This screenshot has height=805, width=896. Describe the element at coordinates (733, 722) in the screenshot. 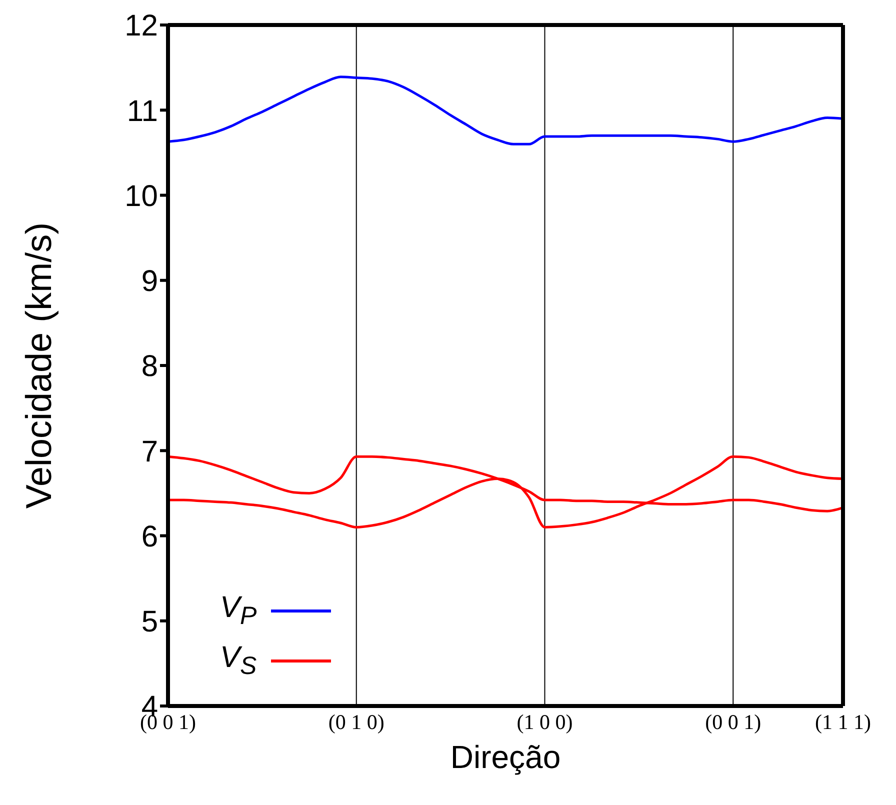

I see `x-tick-label: (0 0 1)` at that location.